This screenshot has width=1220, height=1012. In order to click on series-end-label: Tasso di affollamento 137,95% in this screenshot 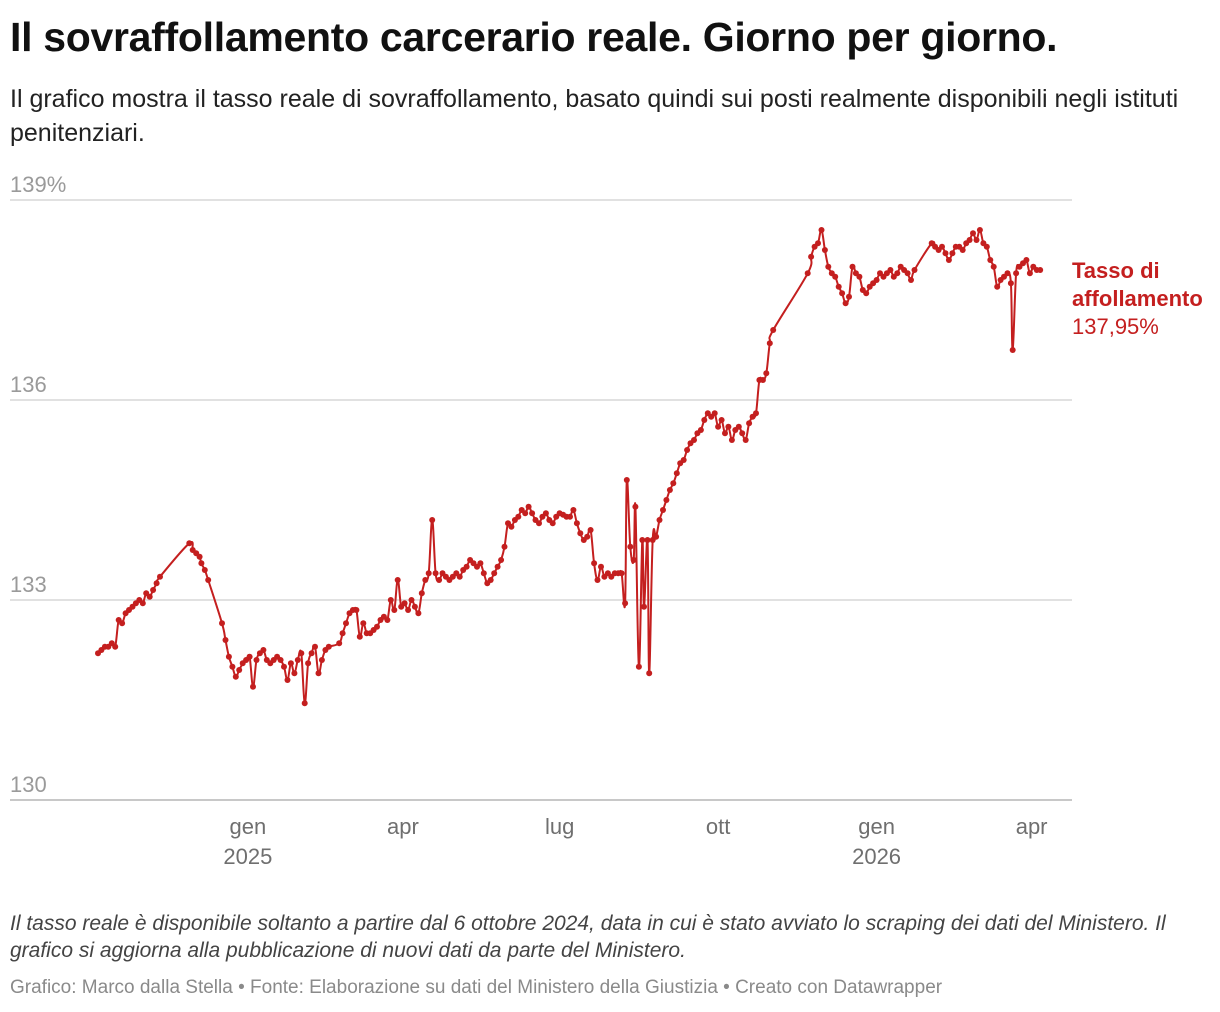, I will do `click(1137, 298)`.